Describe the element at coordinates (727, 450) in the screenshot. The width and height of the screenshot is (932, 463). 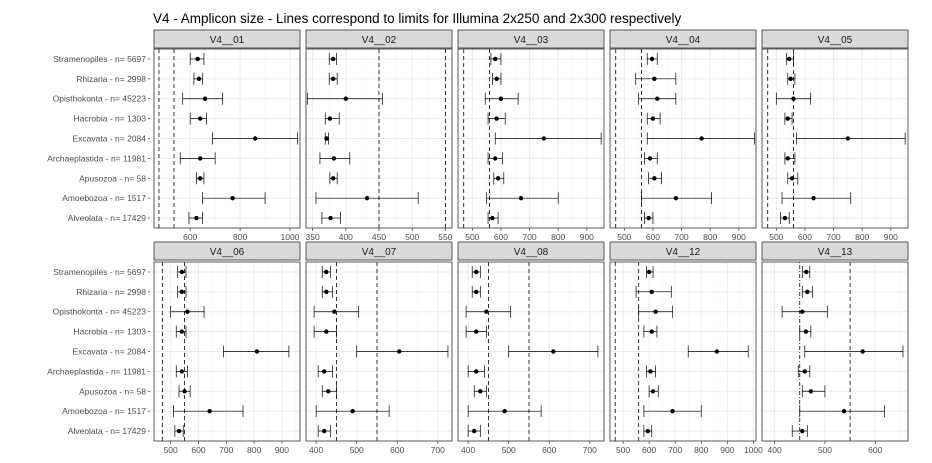
I see `x-tick-label: 900` at that location.